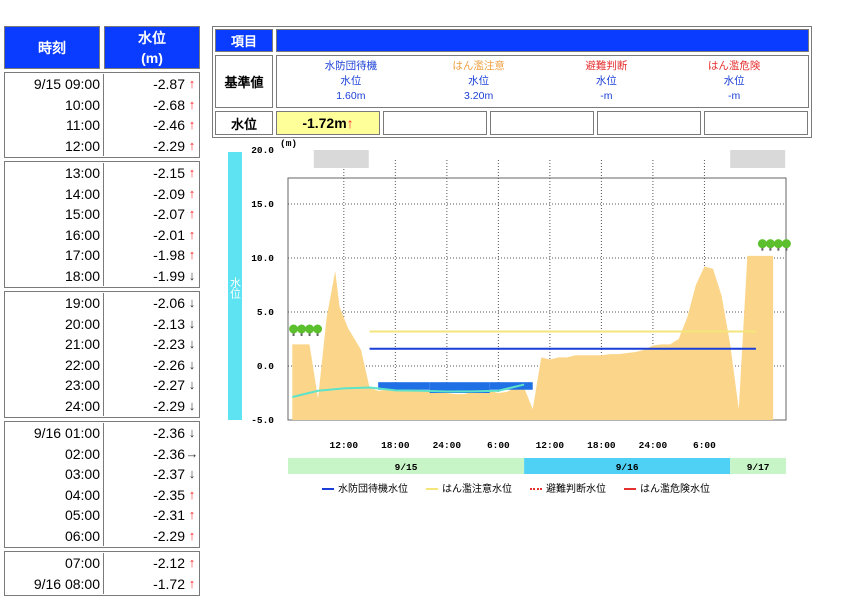 This screenshot has width=846, height=596. I want to click on row-time: 16:00, so click(54, 234).